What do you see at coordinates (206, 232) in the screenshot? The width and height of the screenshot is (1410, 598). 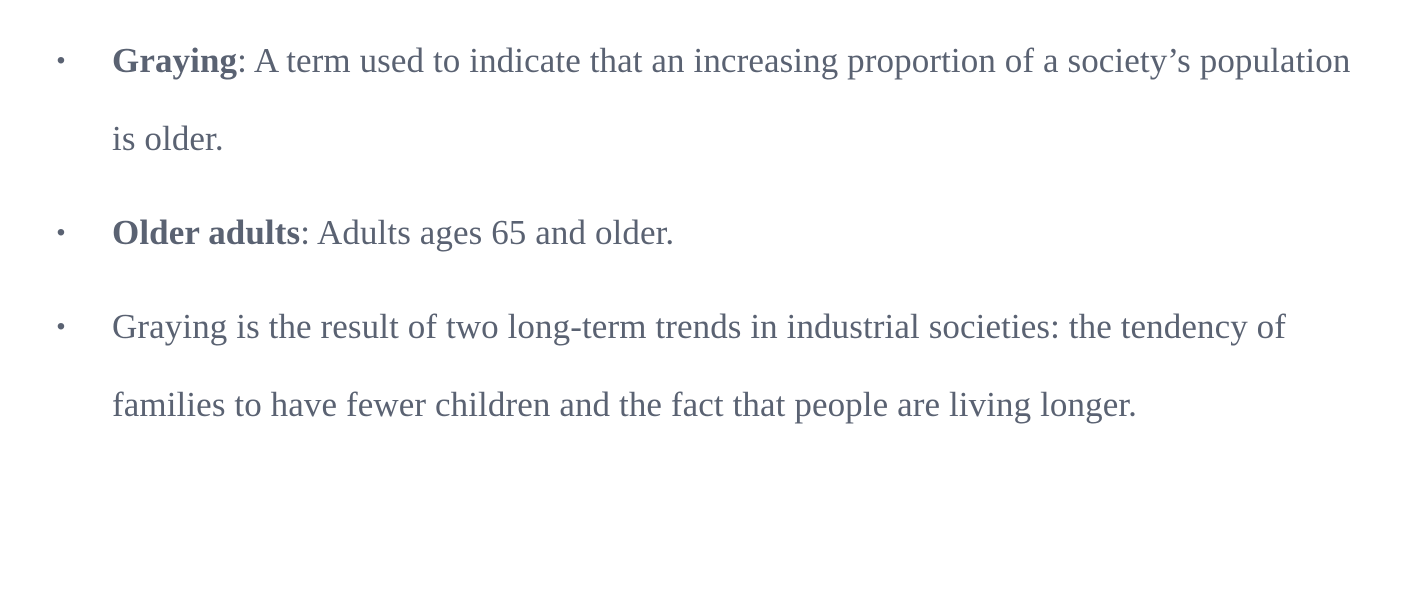 I see `term-label: Older adults` at bounding box center [206, 232].